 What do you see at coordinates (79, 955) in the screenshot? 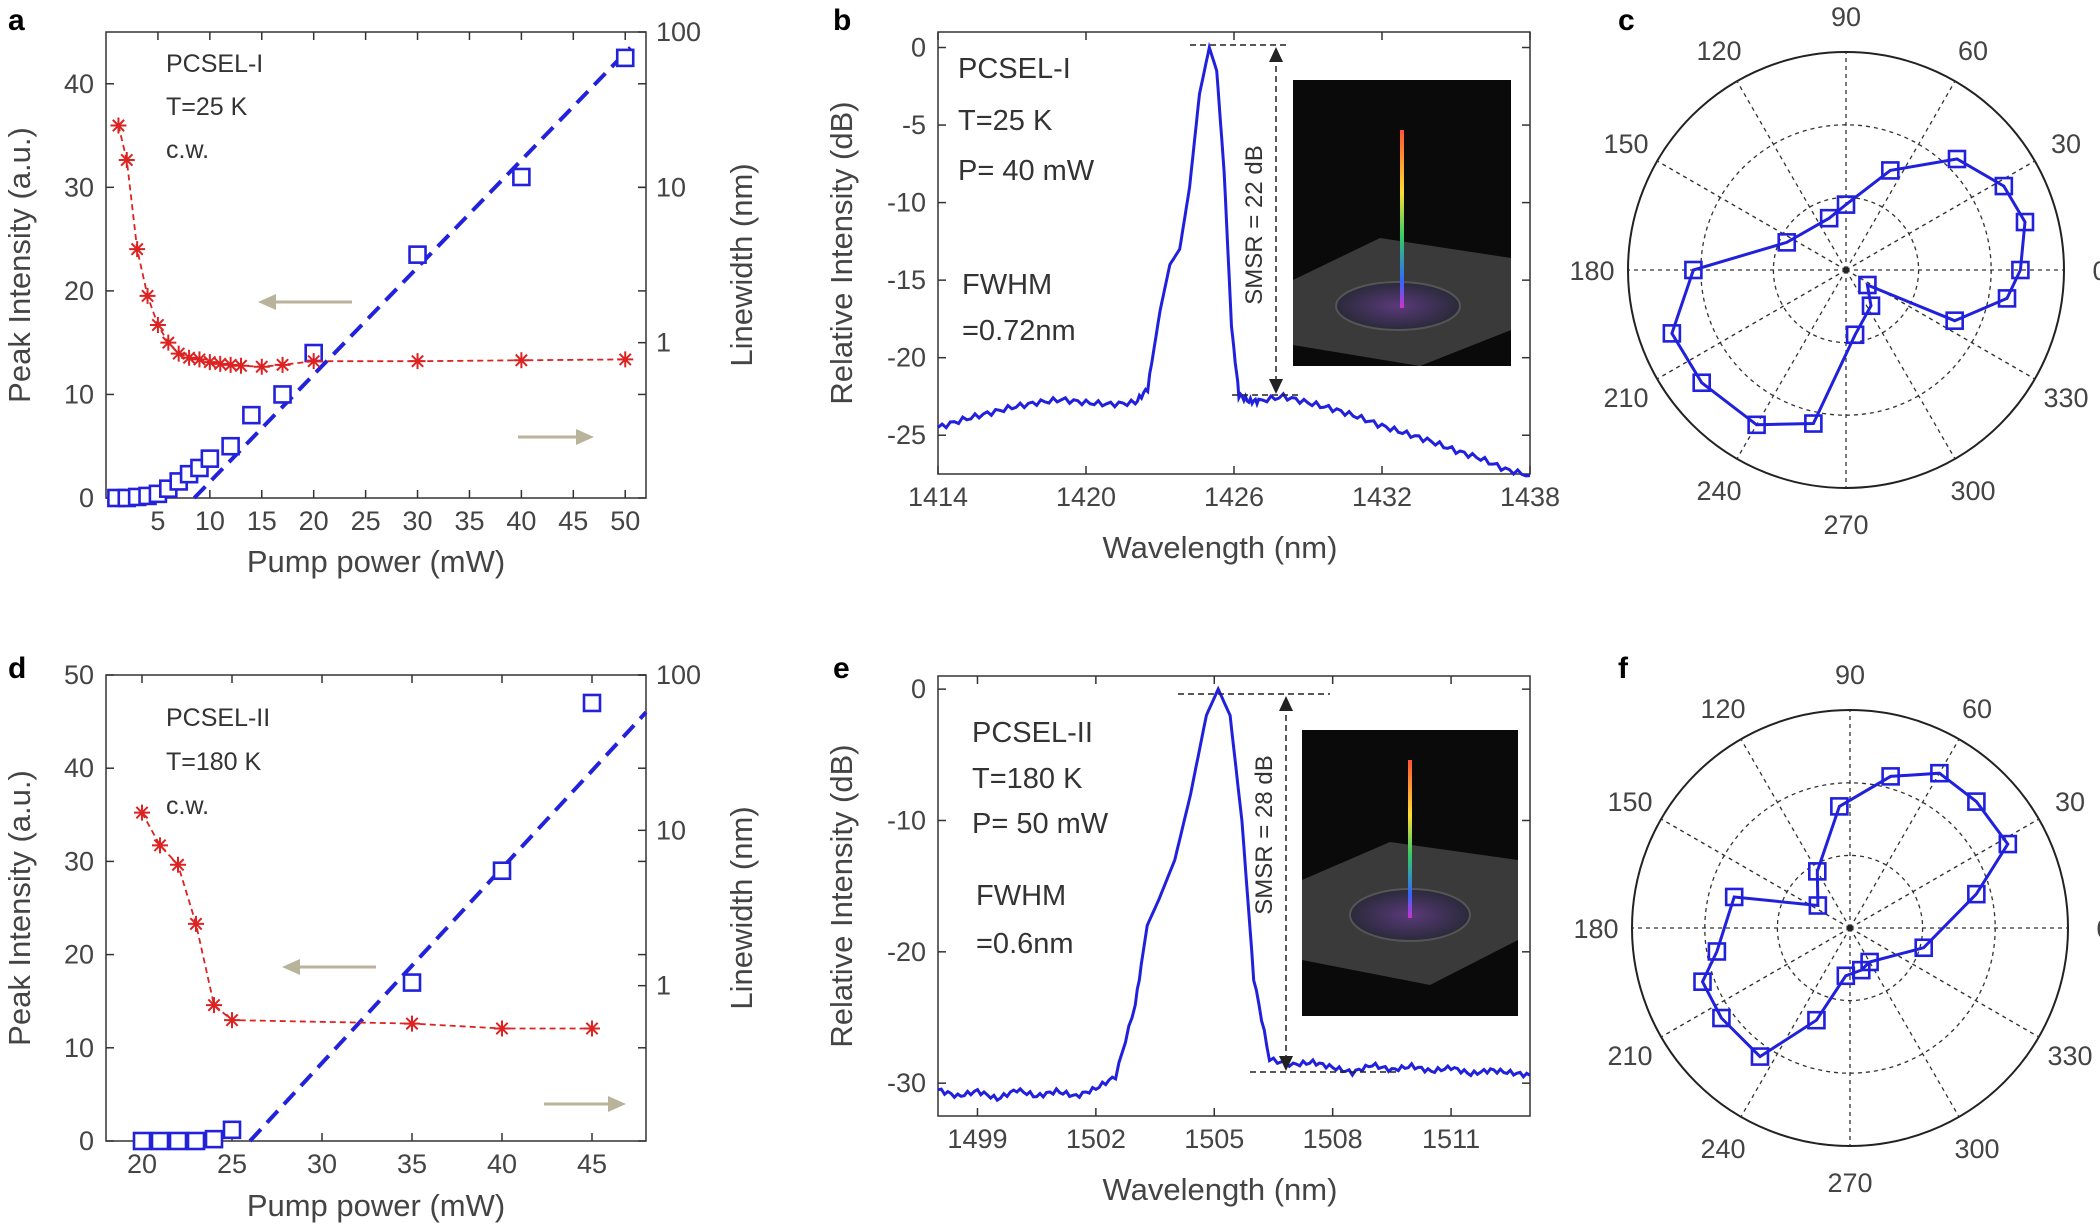
I see `ytick-label-d-2: 20` at bounding box center [79, 955].